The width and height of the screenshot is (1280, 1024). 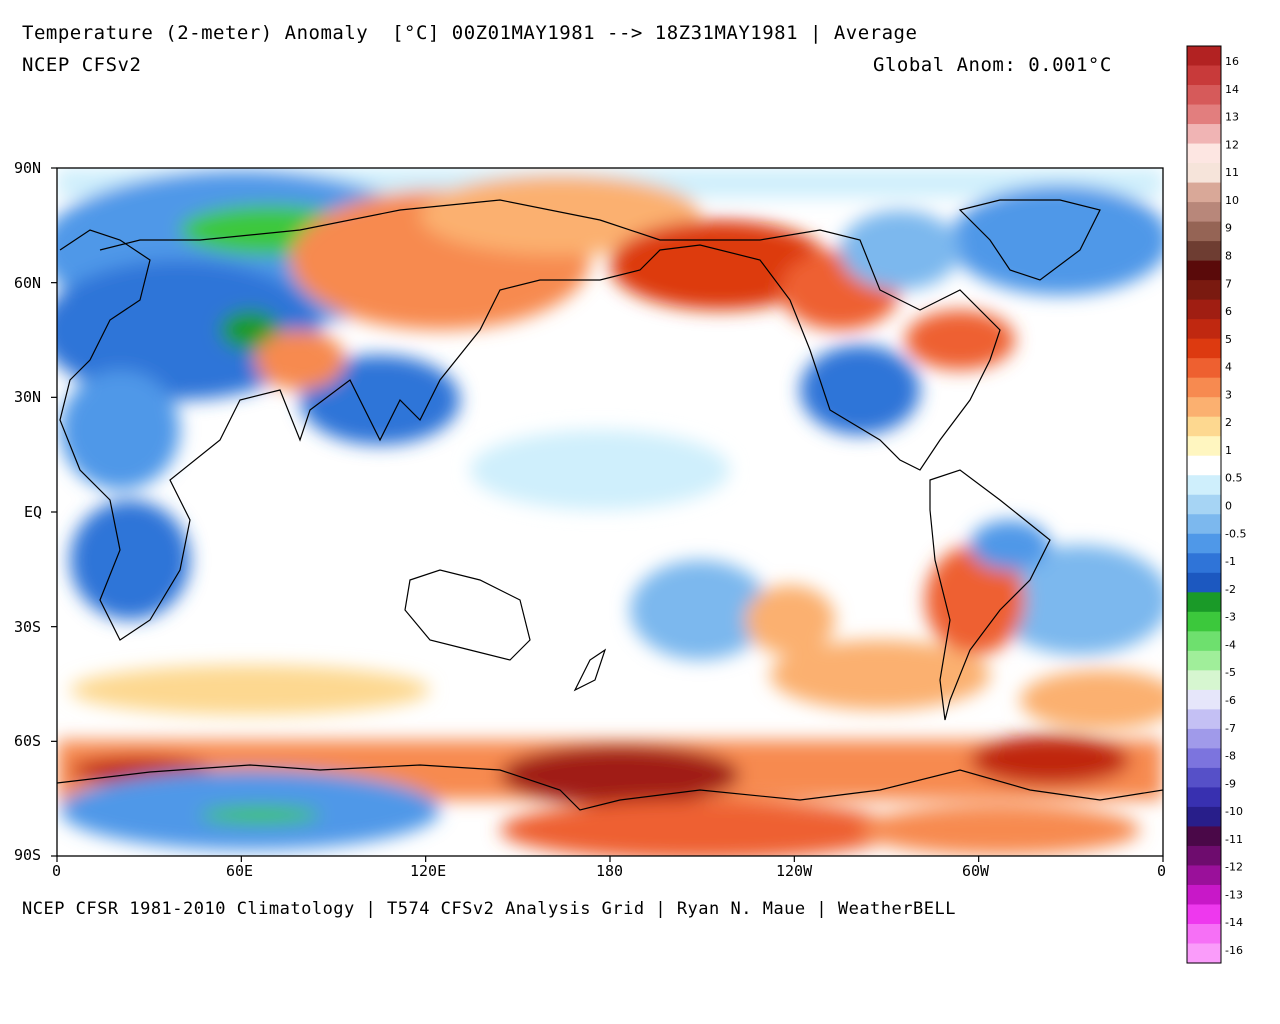 I want to click on legend-label: 16, so click(x=1232, y=61).